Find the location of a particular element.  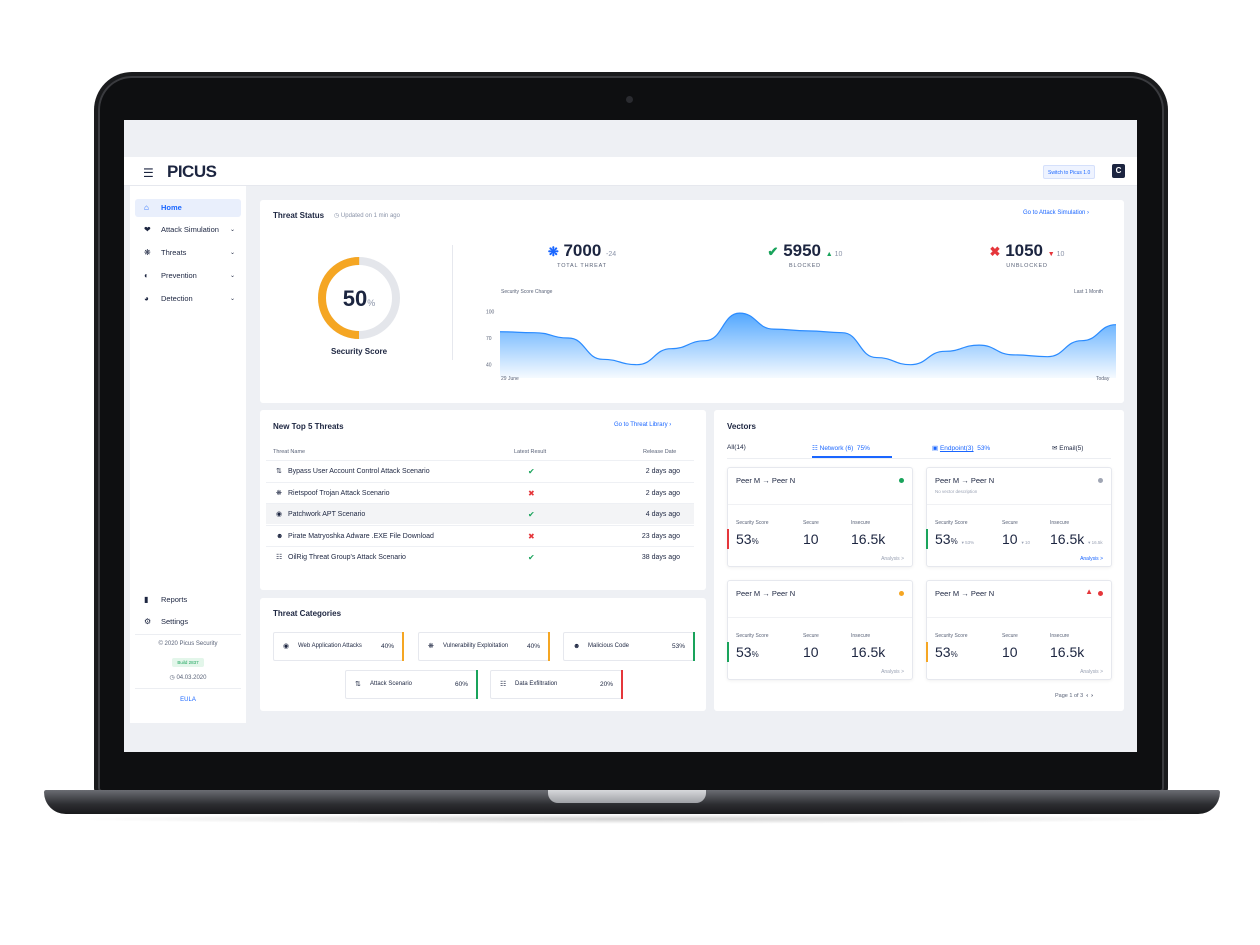

camera is located at coordinates (629, 99).